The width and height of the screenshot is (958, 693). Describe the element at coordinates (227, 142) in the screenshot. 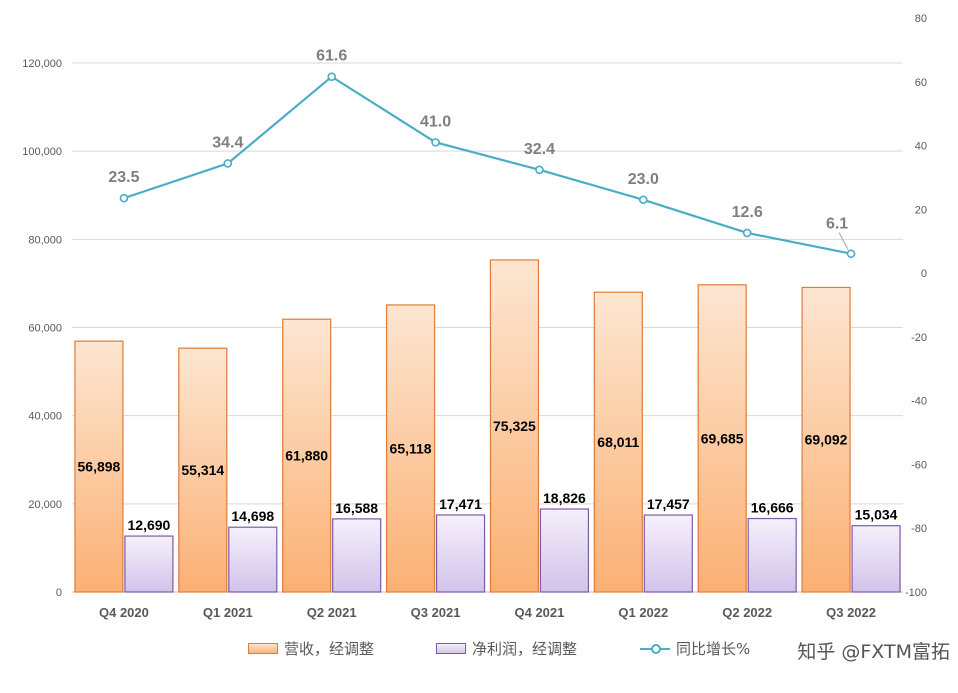

I see `growth-data-label: 34.4` at that location.